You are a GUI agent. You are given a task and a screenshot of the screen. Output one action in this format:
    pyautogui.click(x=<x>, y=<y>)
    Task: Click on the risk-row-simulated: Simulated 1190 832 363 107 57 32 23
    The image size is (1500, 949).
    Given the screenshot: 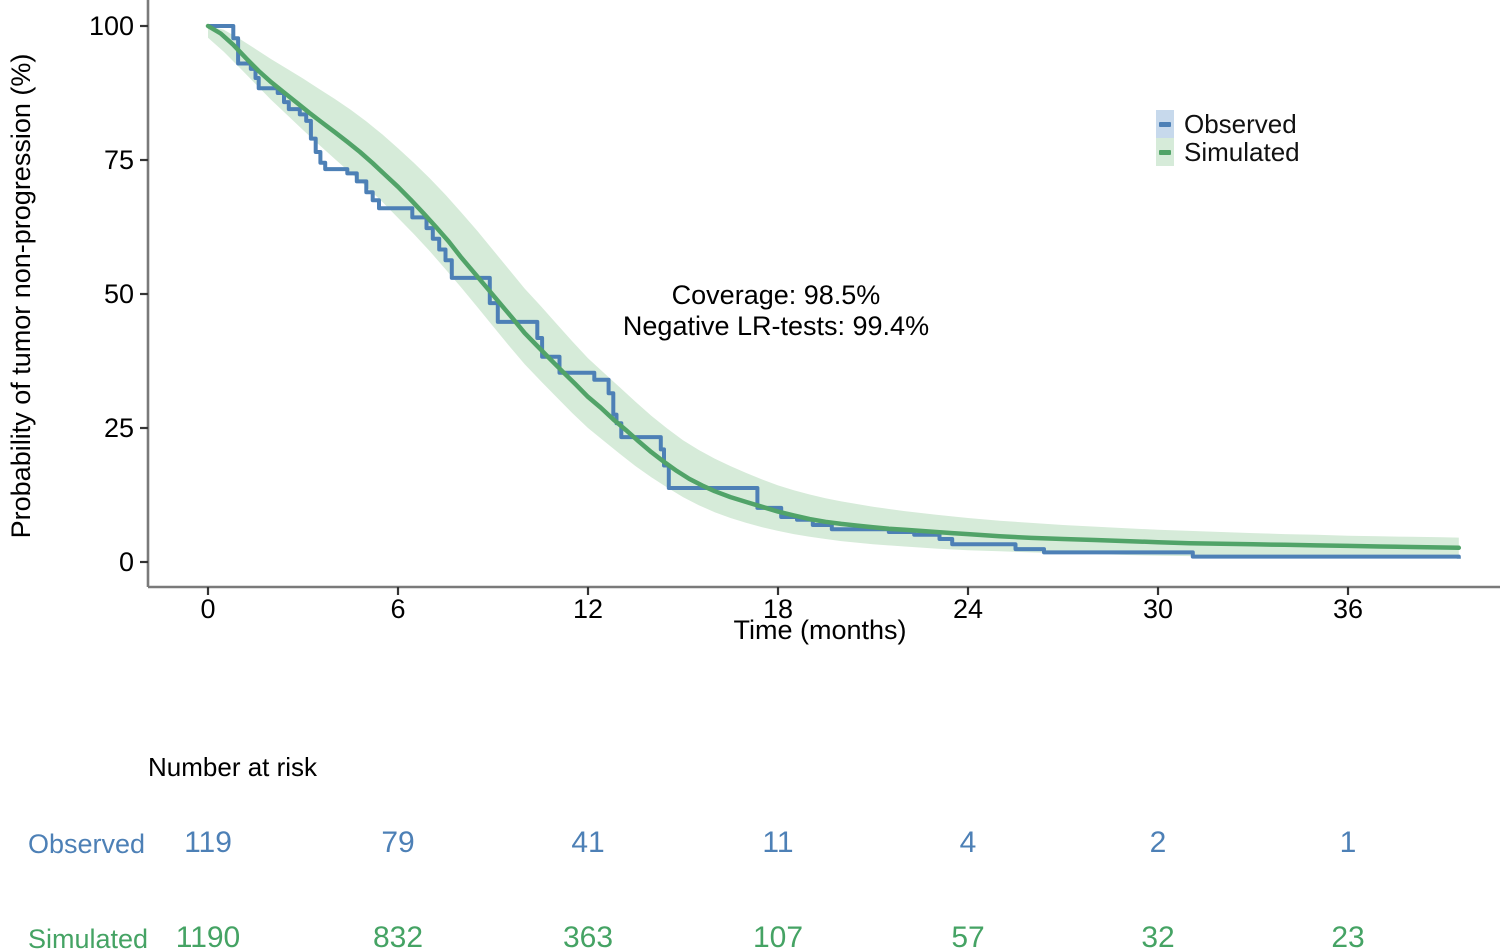 What is the action you would take?
    pyautogui.click(x=750, y=935)
    